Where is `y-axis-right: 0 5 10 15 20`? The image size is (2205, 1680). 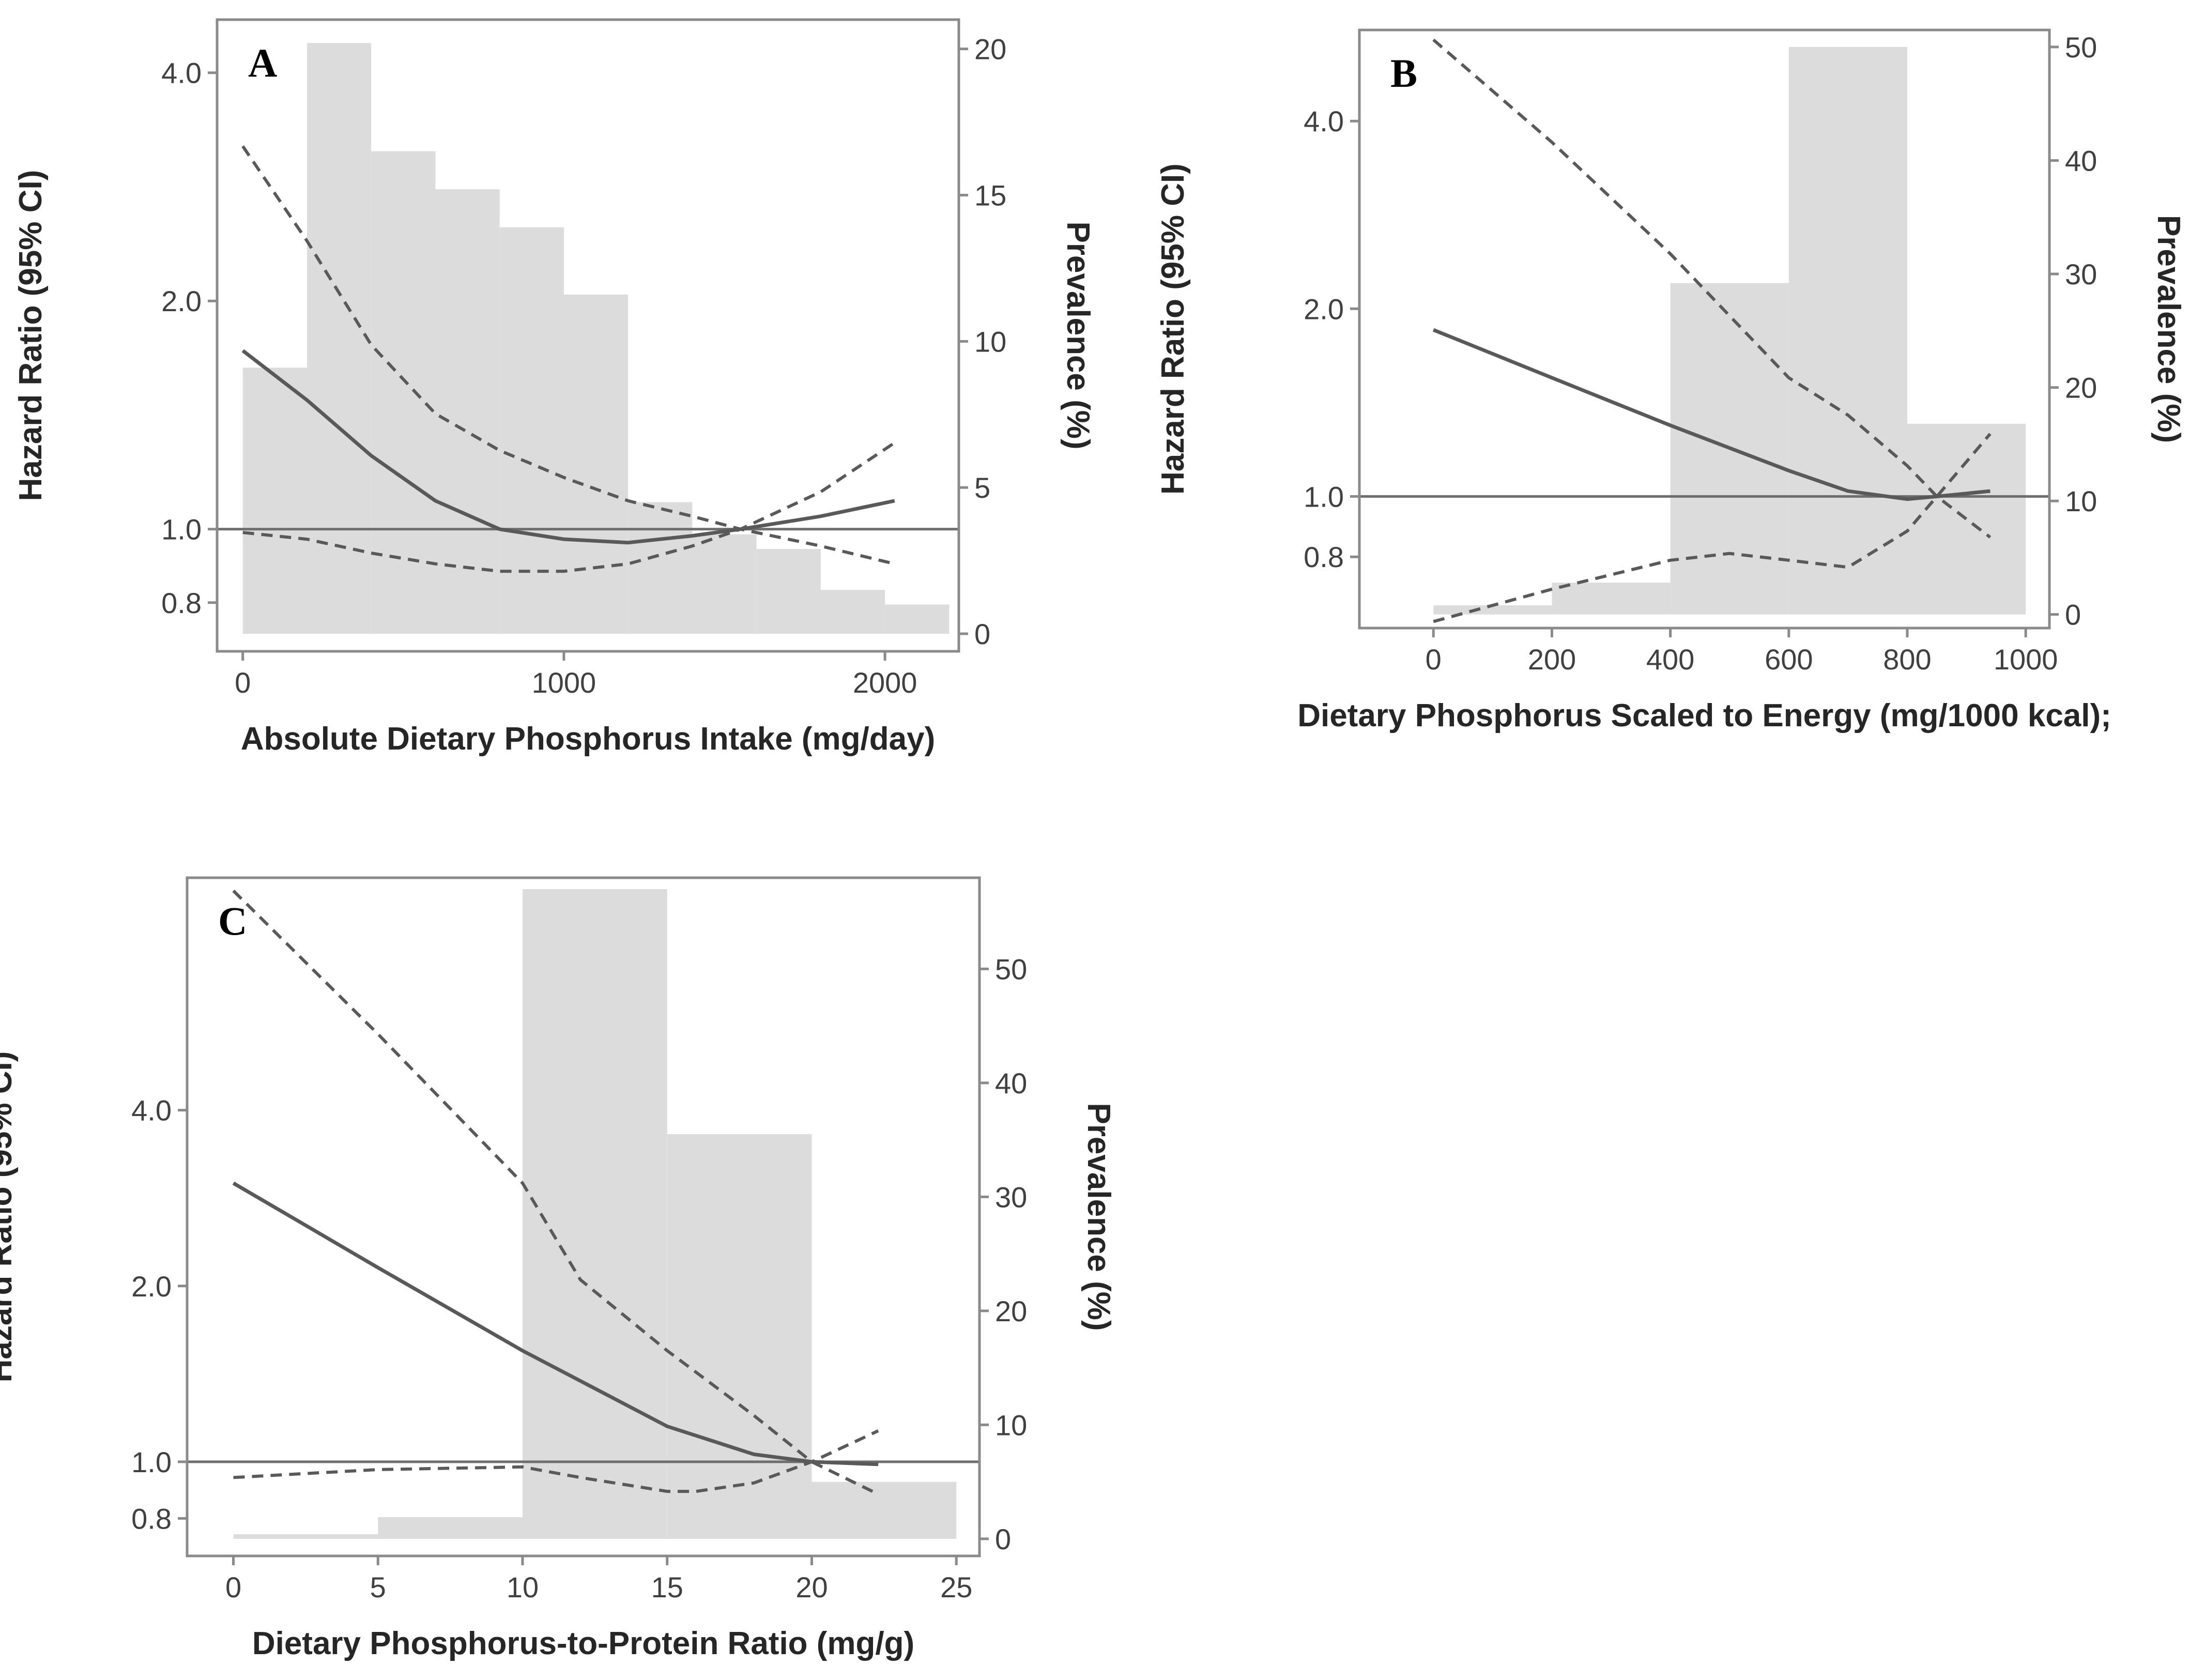 y-axis-right: 0 5 10 15 20 is located at coordinates (982, 341).